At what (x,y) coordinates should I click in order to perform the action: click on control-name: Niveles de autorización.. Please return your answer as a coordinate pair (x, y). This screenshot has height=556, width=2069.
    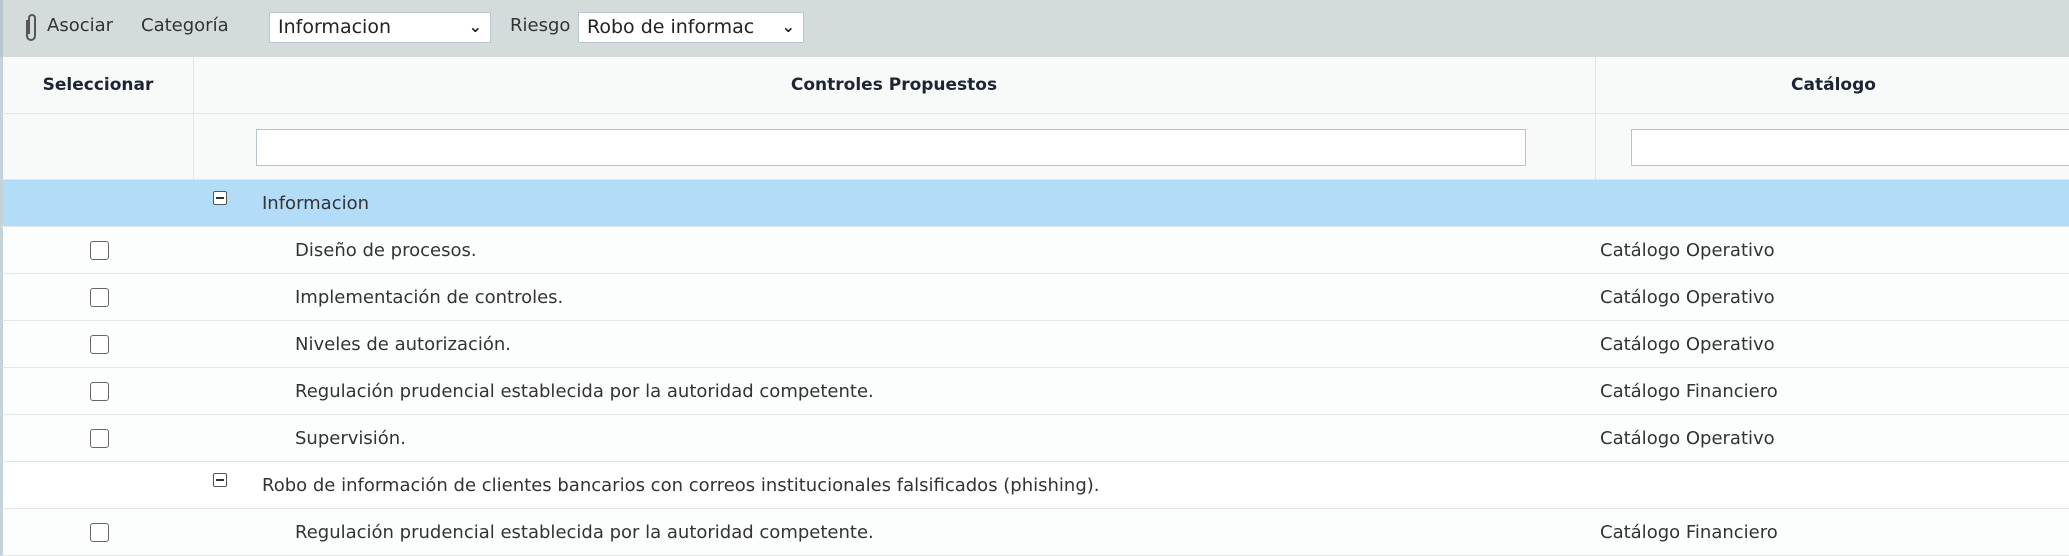
    Looking at the image, I should click on (403, 344).